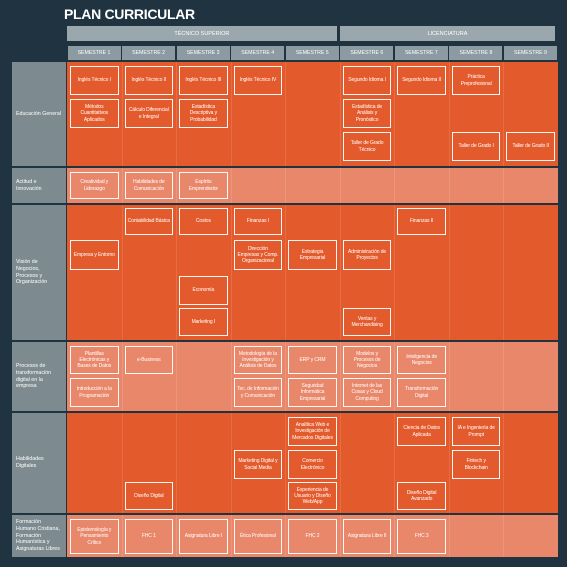 The width and height of the screenshot is (567, 567). What do you see at coordinates (94, 536) in the screenshot?
I see `course-box: Epistemología y Pensamiento Crítico` at bounding box center [94, 536].